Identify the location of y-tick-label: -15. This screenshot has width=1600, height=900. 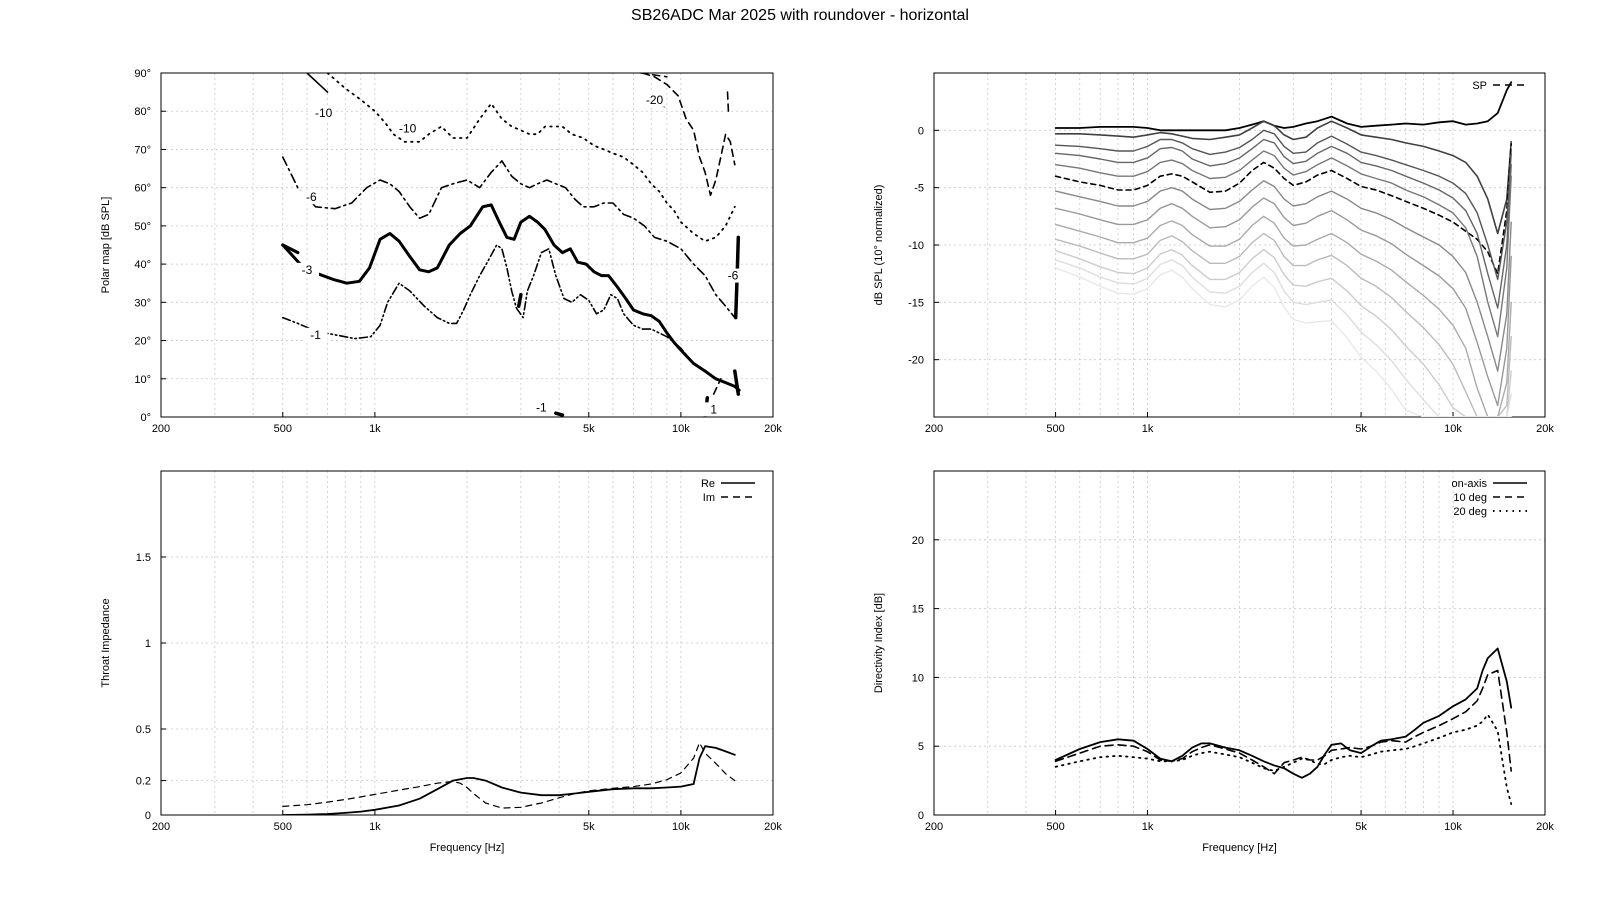
(916, 303).